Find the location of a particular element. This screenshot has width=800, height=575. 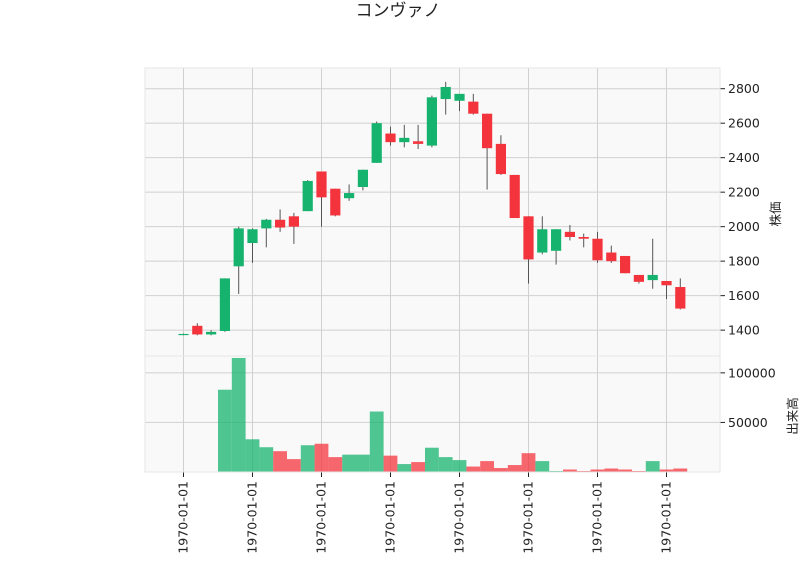

price-axis-label: 株価 is located at coordinates (775, 213).